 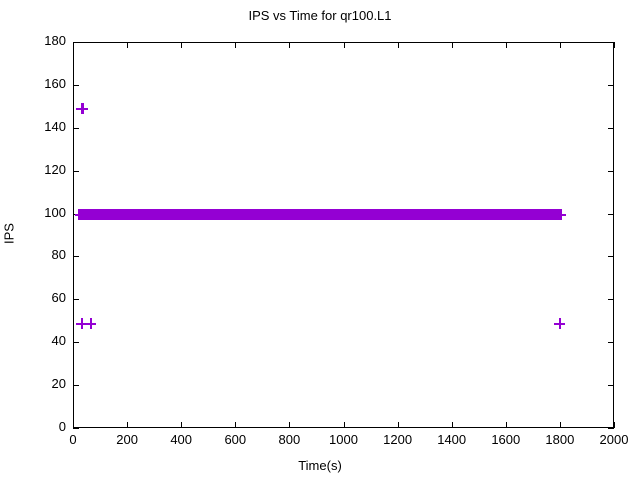 I want to click on y-axis-tick-label: 40, so click(x=58, y=341).